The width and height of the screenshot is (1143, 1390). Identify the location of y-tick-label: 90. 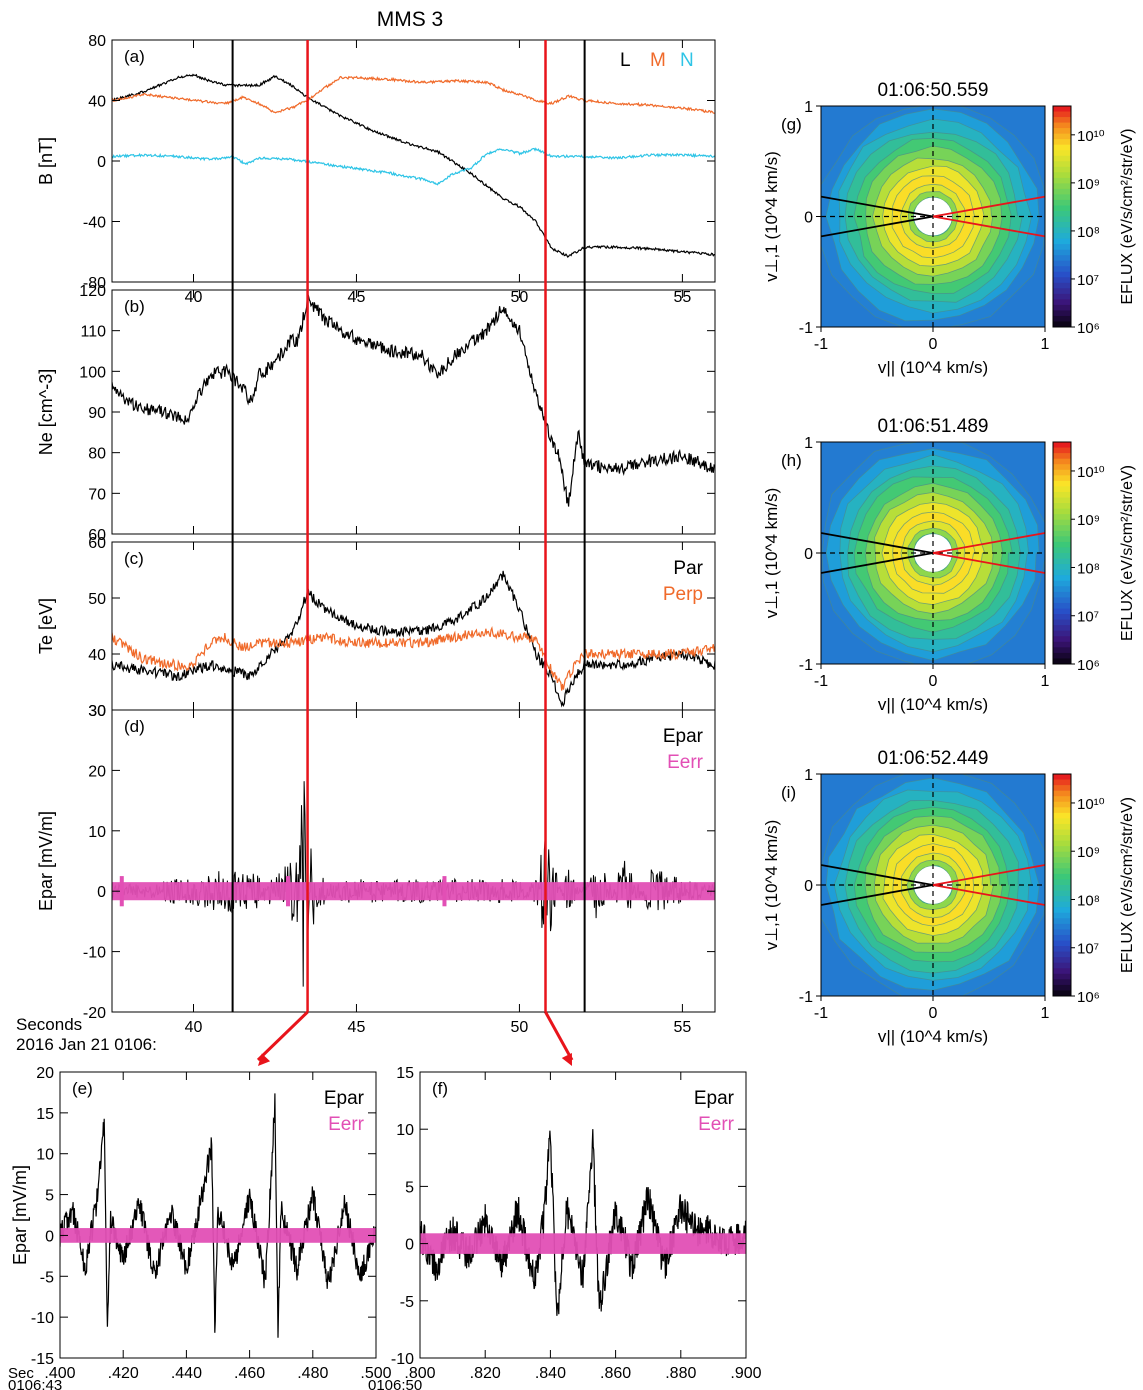
(97, 413).